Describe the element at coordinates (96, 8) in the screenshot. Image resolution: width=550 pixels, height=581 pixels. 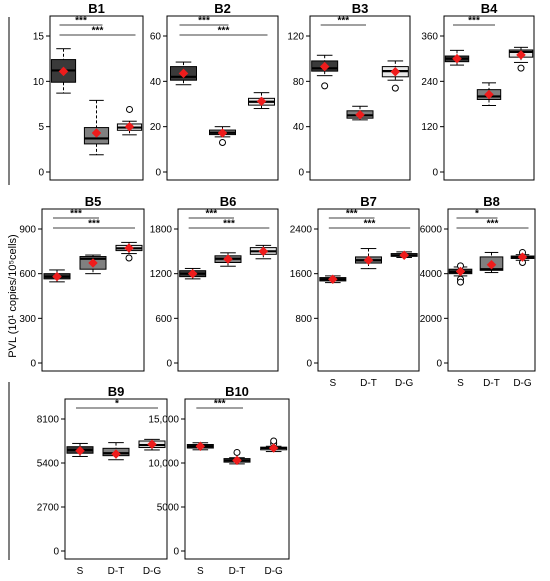
I see `panel-title: B1` at that location.